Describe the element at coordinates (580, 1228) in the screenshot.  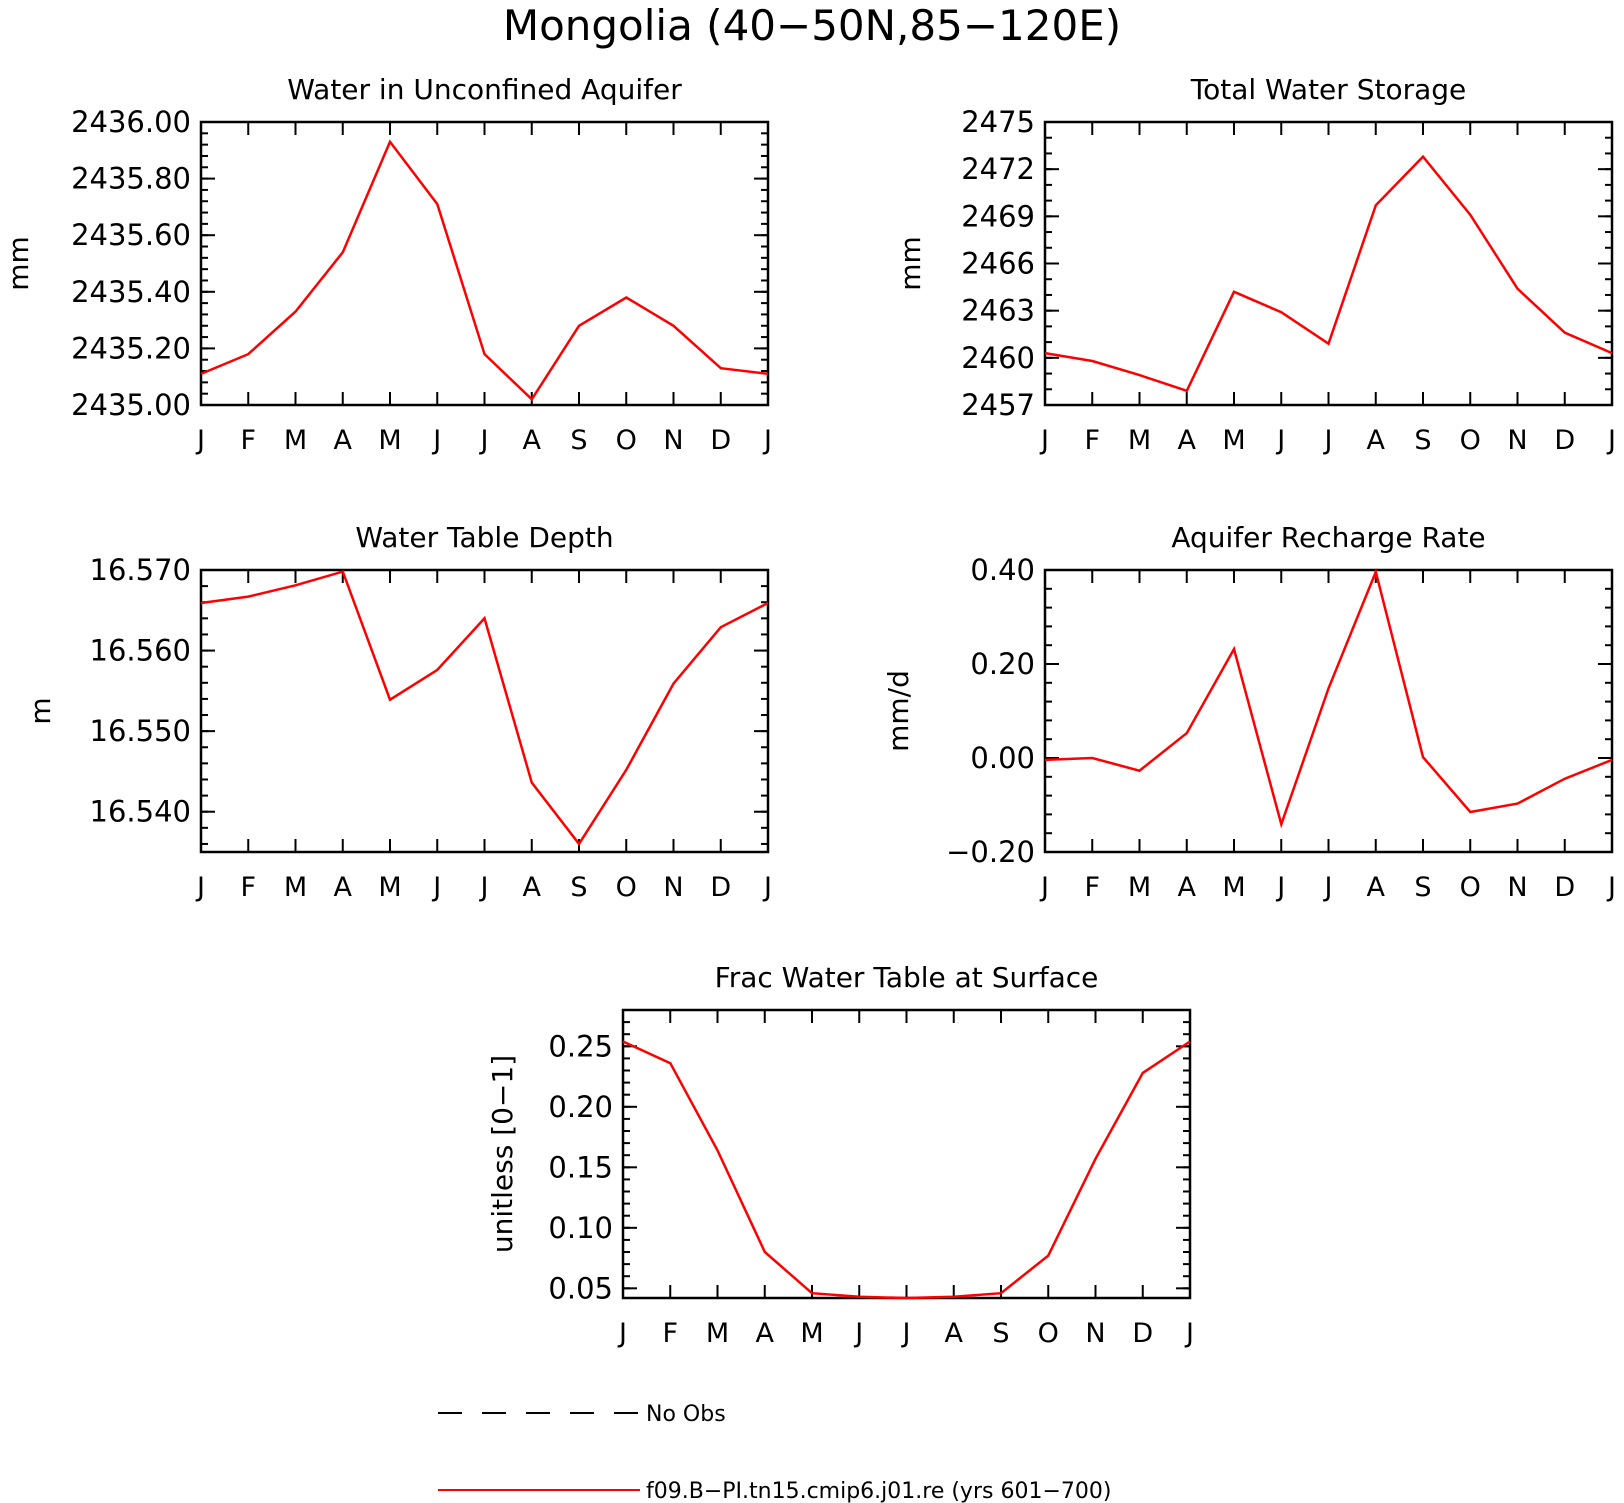
I see `y-tick-label: 0.10` at that location.